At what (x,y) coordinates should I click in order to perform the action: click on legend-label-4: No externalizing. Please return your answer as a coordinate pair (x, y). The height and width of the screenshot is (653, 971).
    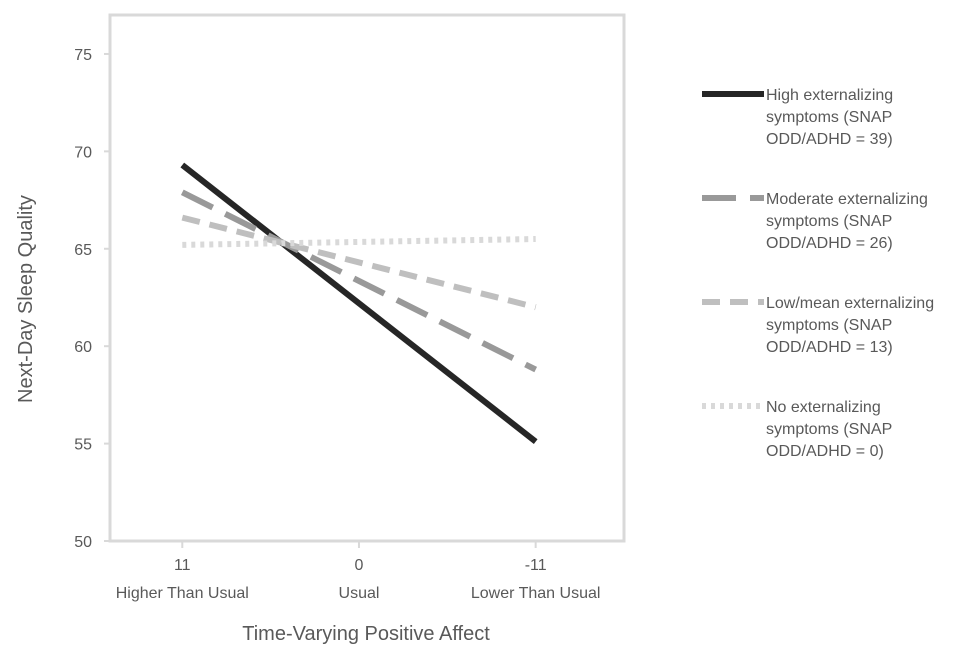
    Looking at the image, I should click on (823, 407).